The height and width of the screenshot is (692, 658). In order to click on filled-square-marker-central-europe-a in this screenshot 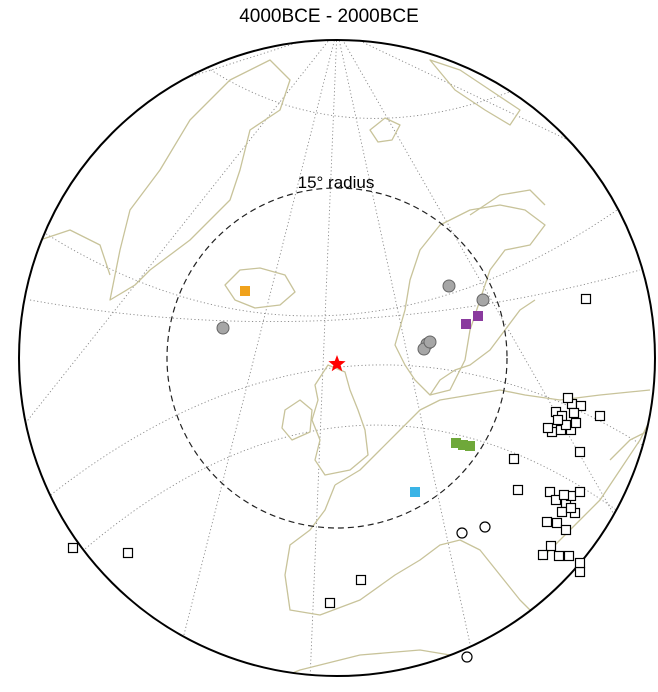, I will do `click(456, 443)`.